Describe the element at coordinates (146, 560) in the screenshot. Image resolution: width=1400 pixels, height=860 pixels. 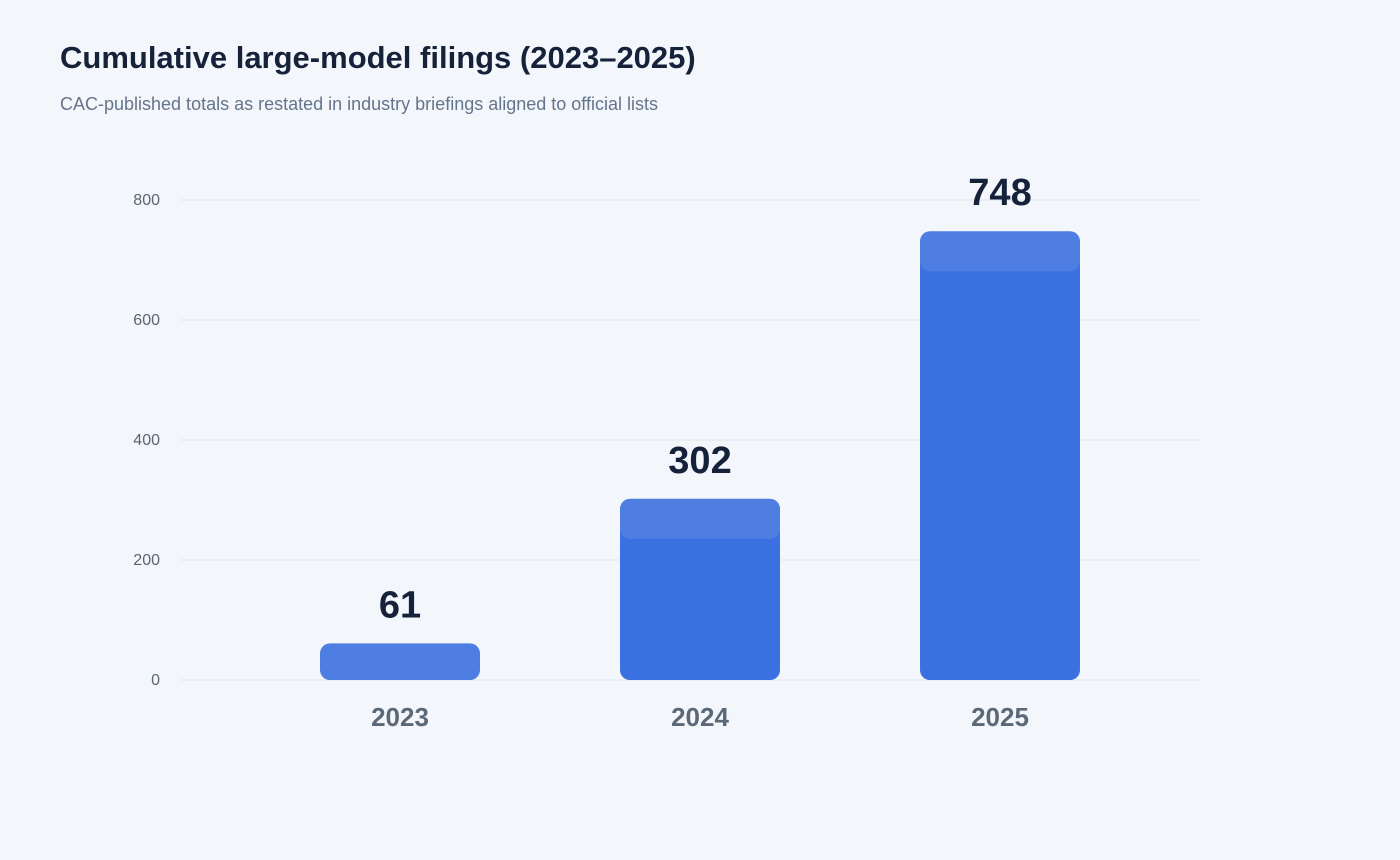
I see `y-tick-label: 200` at that location.